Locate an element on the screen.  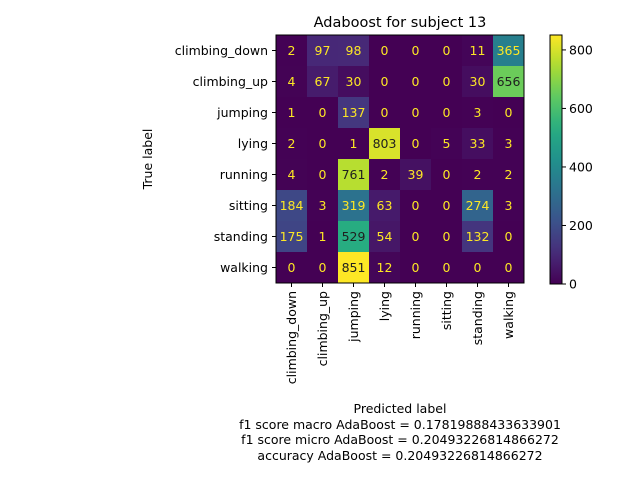
cell-value-label: 67 is located at coordinates (323, 81).